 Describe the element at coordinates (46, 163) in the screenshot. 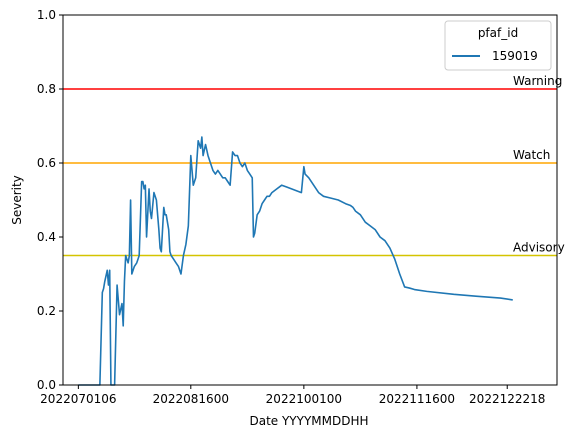

I see `y-tick-label: 0.6` at that location.